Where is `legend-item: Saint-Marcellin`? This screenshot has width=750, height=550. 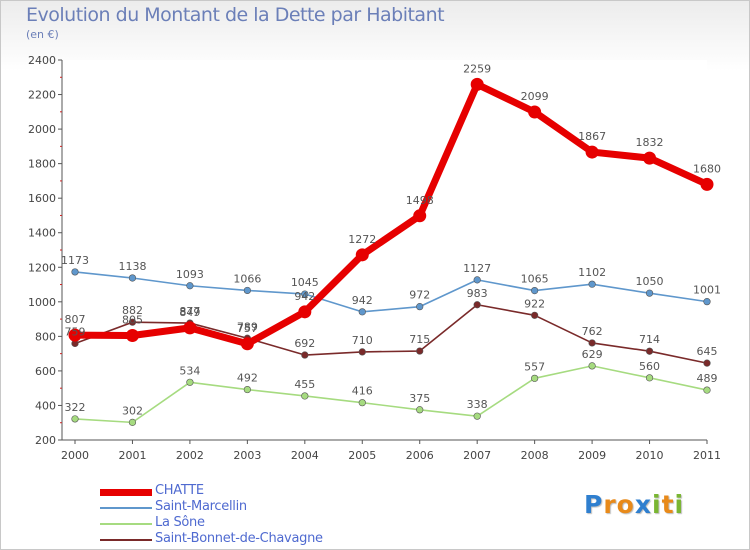 legend-item: Saint-Marcellin is located at coordinates (250, 507).